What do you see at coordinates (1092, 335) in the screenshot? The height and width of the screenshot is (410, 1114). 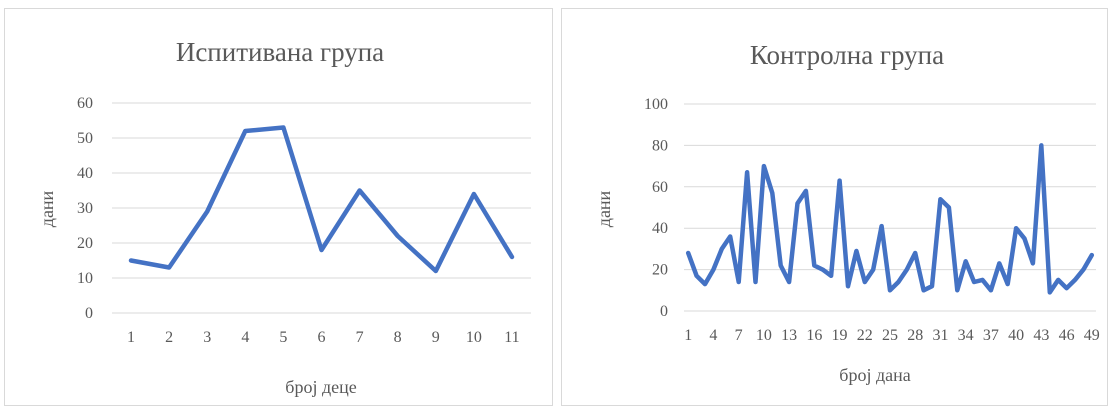 I see `x-tick-label: 49` at bounding box center [1092, 335].